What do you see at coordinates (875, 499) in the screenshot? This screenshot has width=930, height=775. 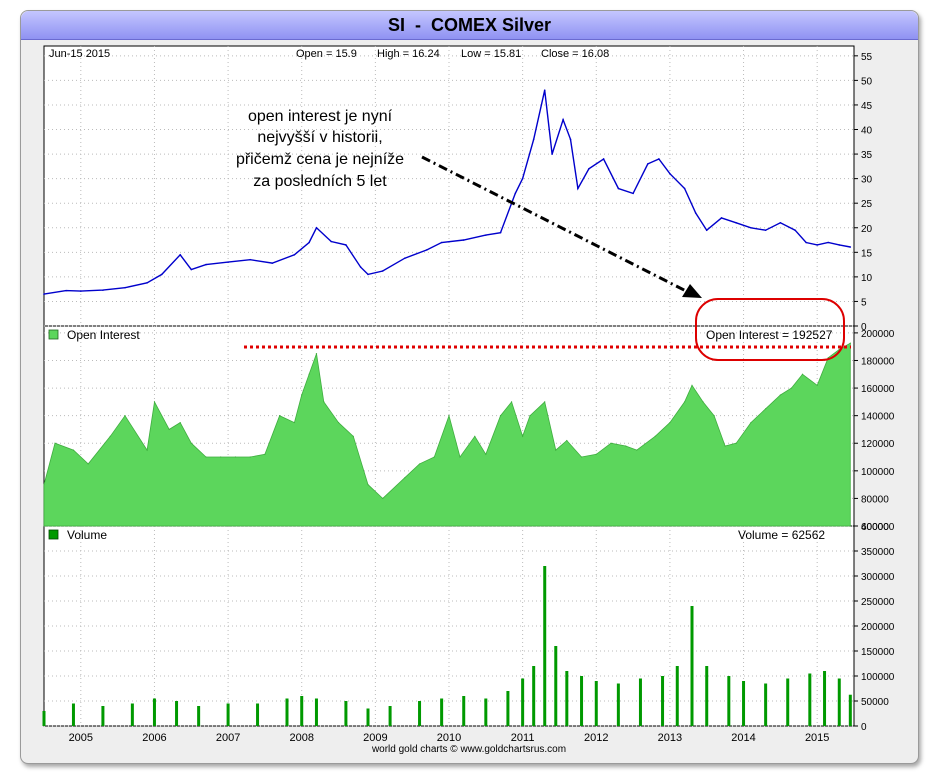 I see `oi-tick-label: 80000` at bounding box center [875, 499].